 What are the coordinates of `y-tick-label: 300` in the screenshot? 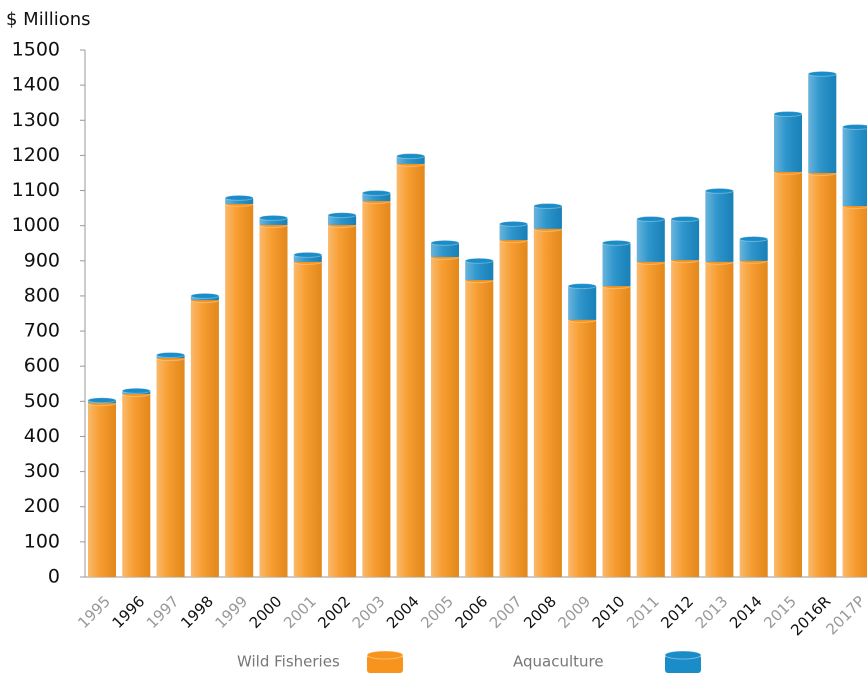 It's located at (42, 471).